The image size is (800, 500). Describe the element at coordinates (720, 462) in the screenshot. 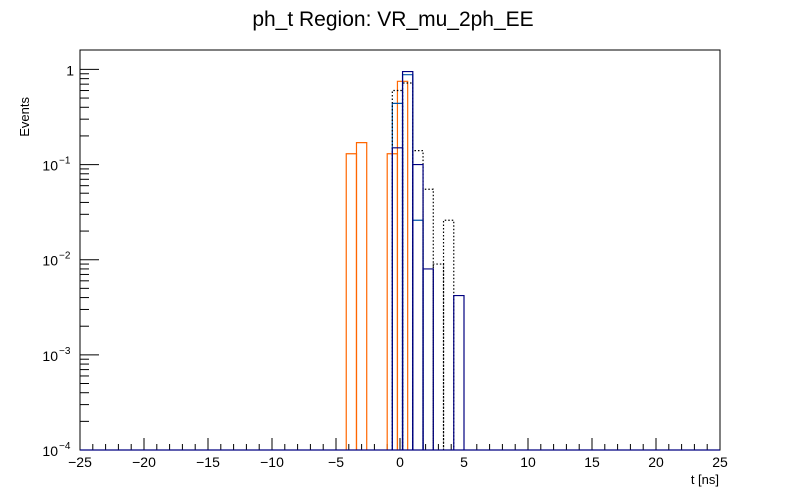

I see `x-tick-label: 25` at that location.